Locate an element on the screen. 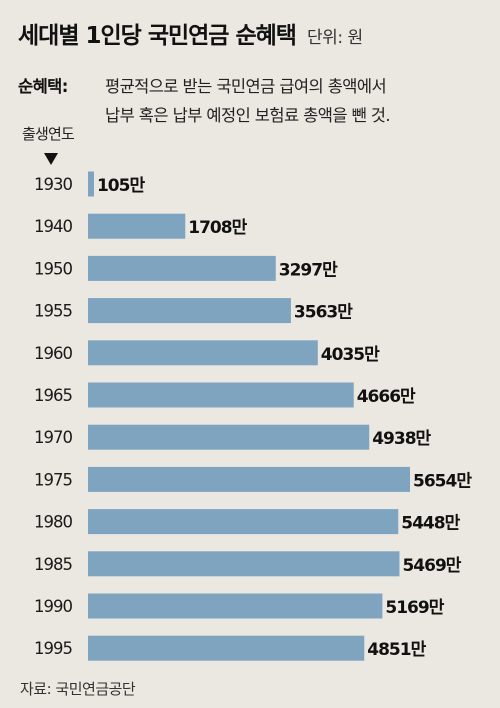 This screenshot has height=708, width=500. source-note: 자료: 국민연금공단 is located at coordinates (78, 689).